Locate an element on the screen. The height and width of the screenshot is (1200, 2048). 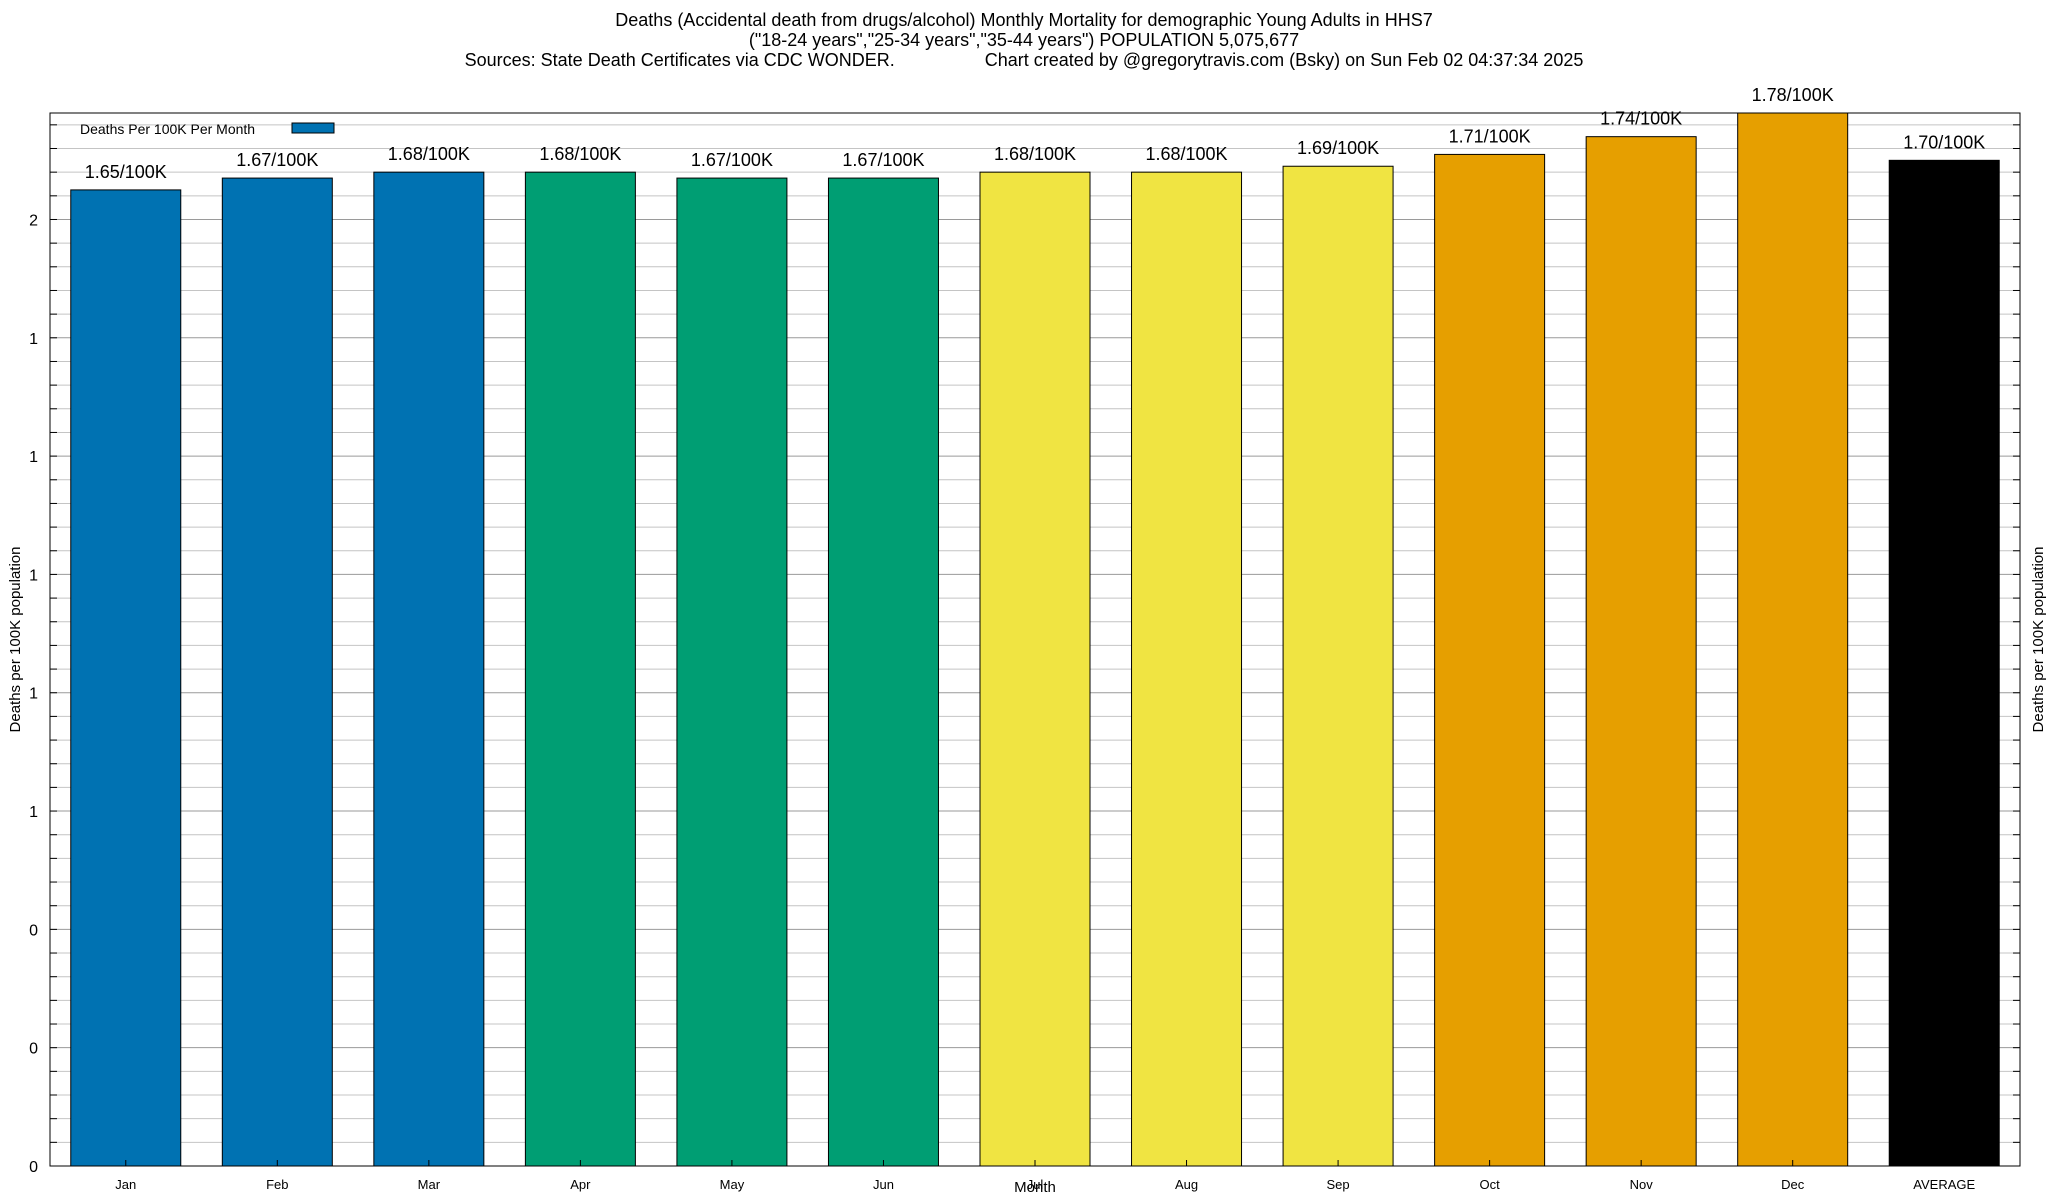
y-axis-ticks: 0 0 0 1 1 1 1 1 2 is located at coordinates (33, 694).